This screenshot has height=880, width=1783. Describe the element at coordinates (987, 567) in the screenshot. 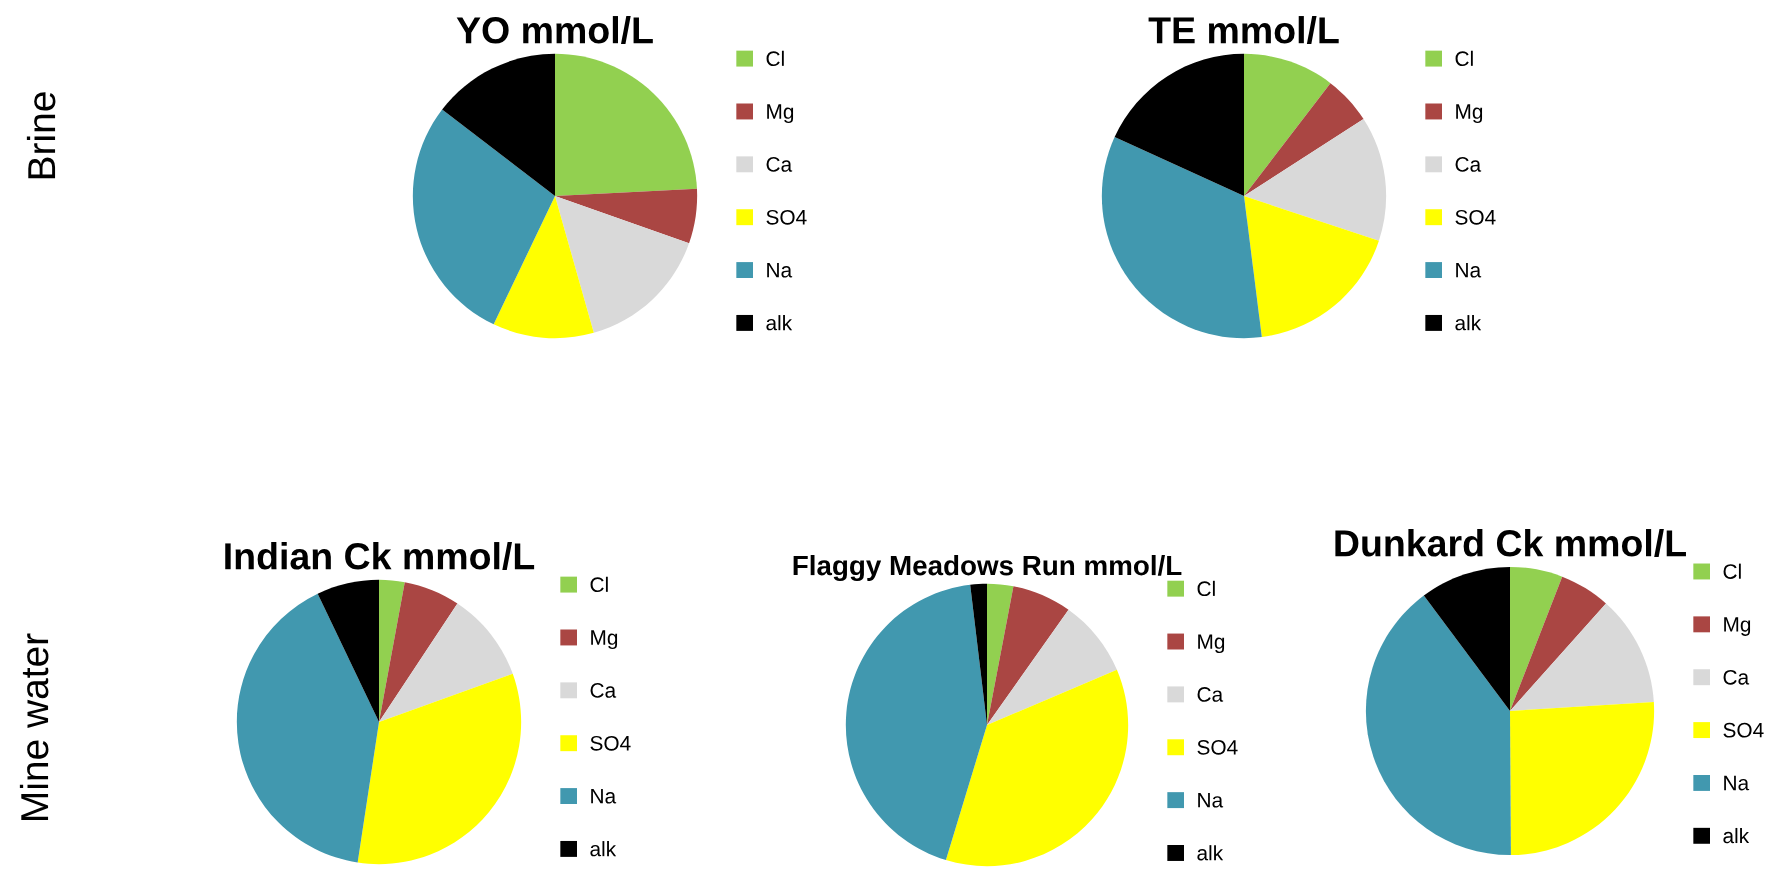

I see `chart-title: Flaggy Meadows Run mmol/L` at that location.